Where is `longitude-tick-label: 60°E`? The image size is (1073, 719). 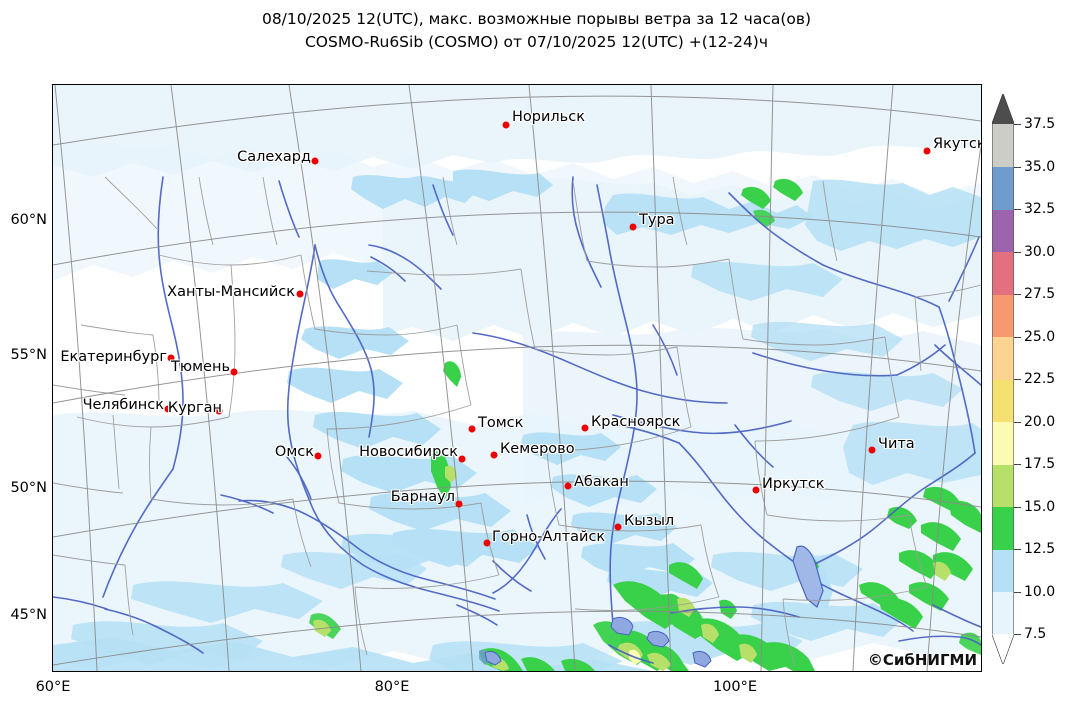 longitude-tick-label: 60°E is located at coordinates (53, 687).